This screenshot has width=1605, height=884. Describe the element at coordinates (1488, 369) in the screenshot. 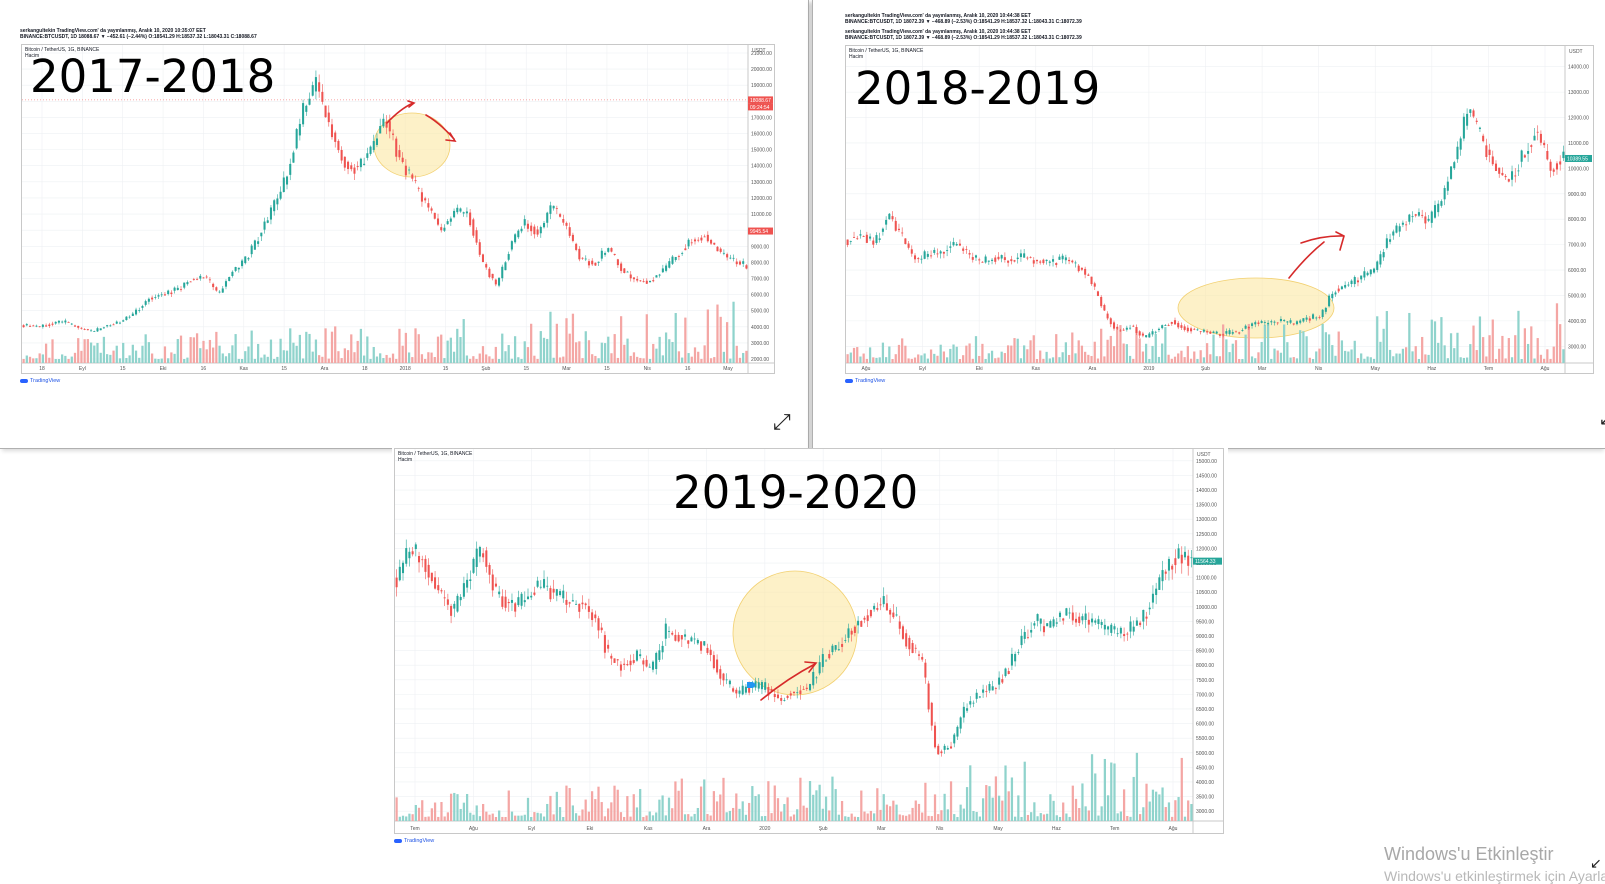

I see `x-tick-label: Tem` at that location.